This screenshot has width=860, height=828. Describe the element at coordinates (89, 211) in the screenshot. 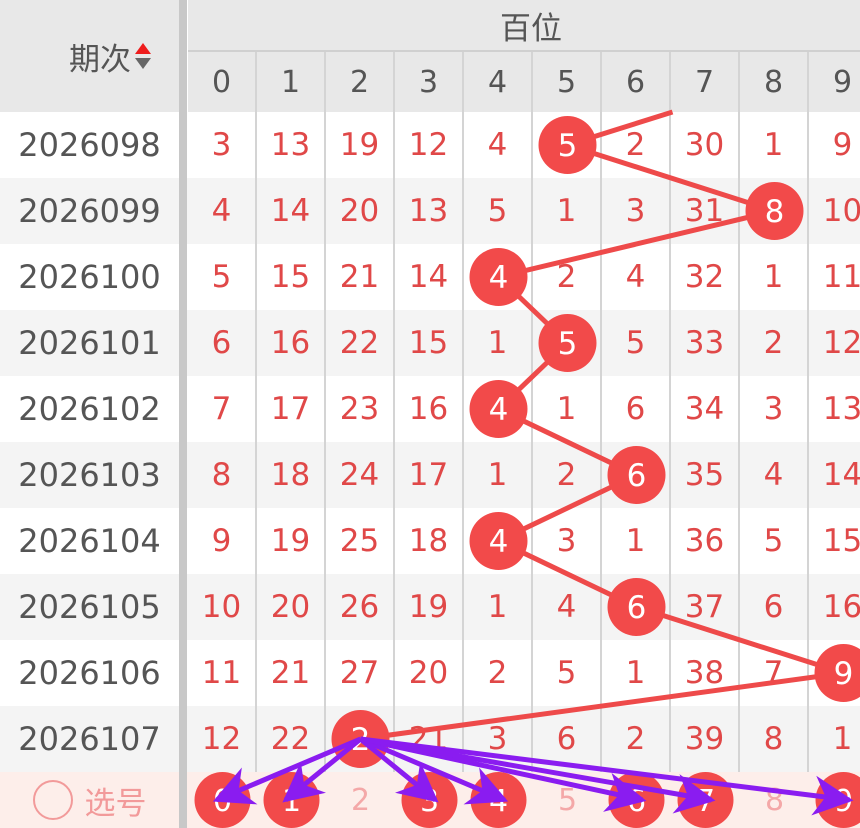

I see `issue-number: 2026099` at that location.